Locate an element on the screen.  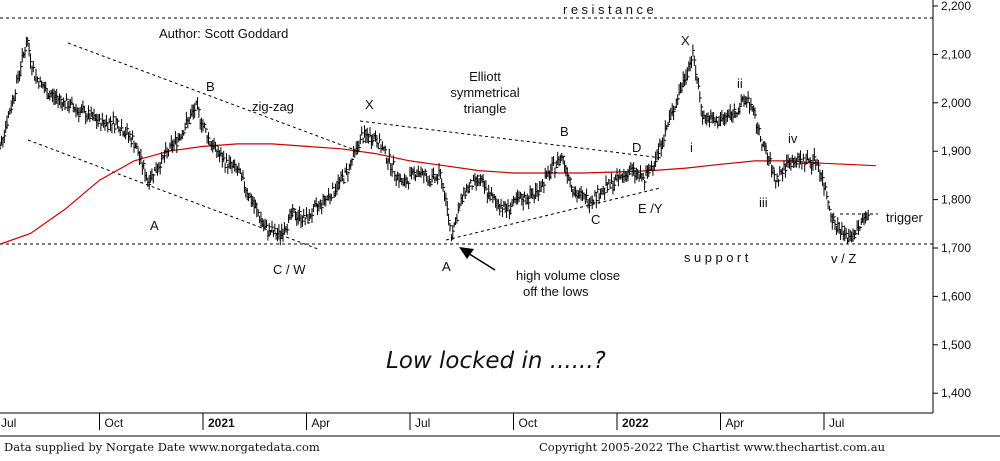
wave-label-a2: A is located at coordinates (446, 266).